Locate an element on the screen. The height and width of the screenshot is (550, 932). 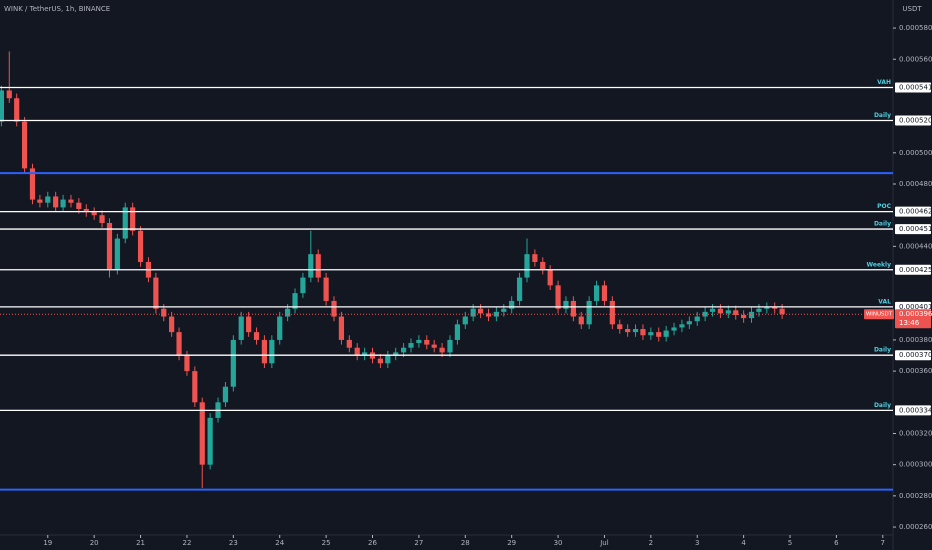
x-tick-label: 6 is located at coordinates (836, 543).